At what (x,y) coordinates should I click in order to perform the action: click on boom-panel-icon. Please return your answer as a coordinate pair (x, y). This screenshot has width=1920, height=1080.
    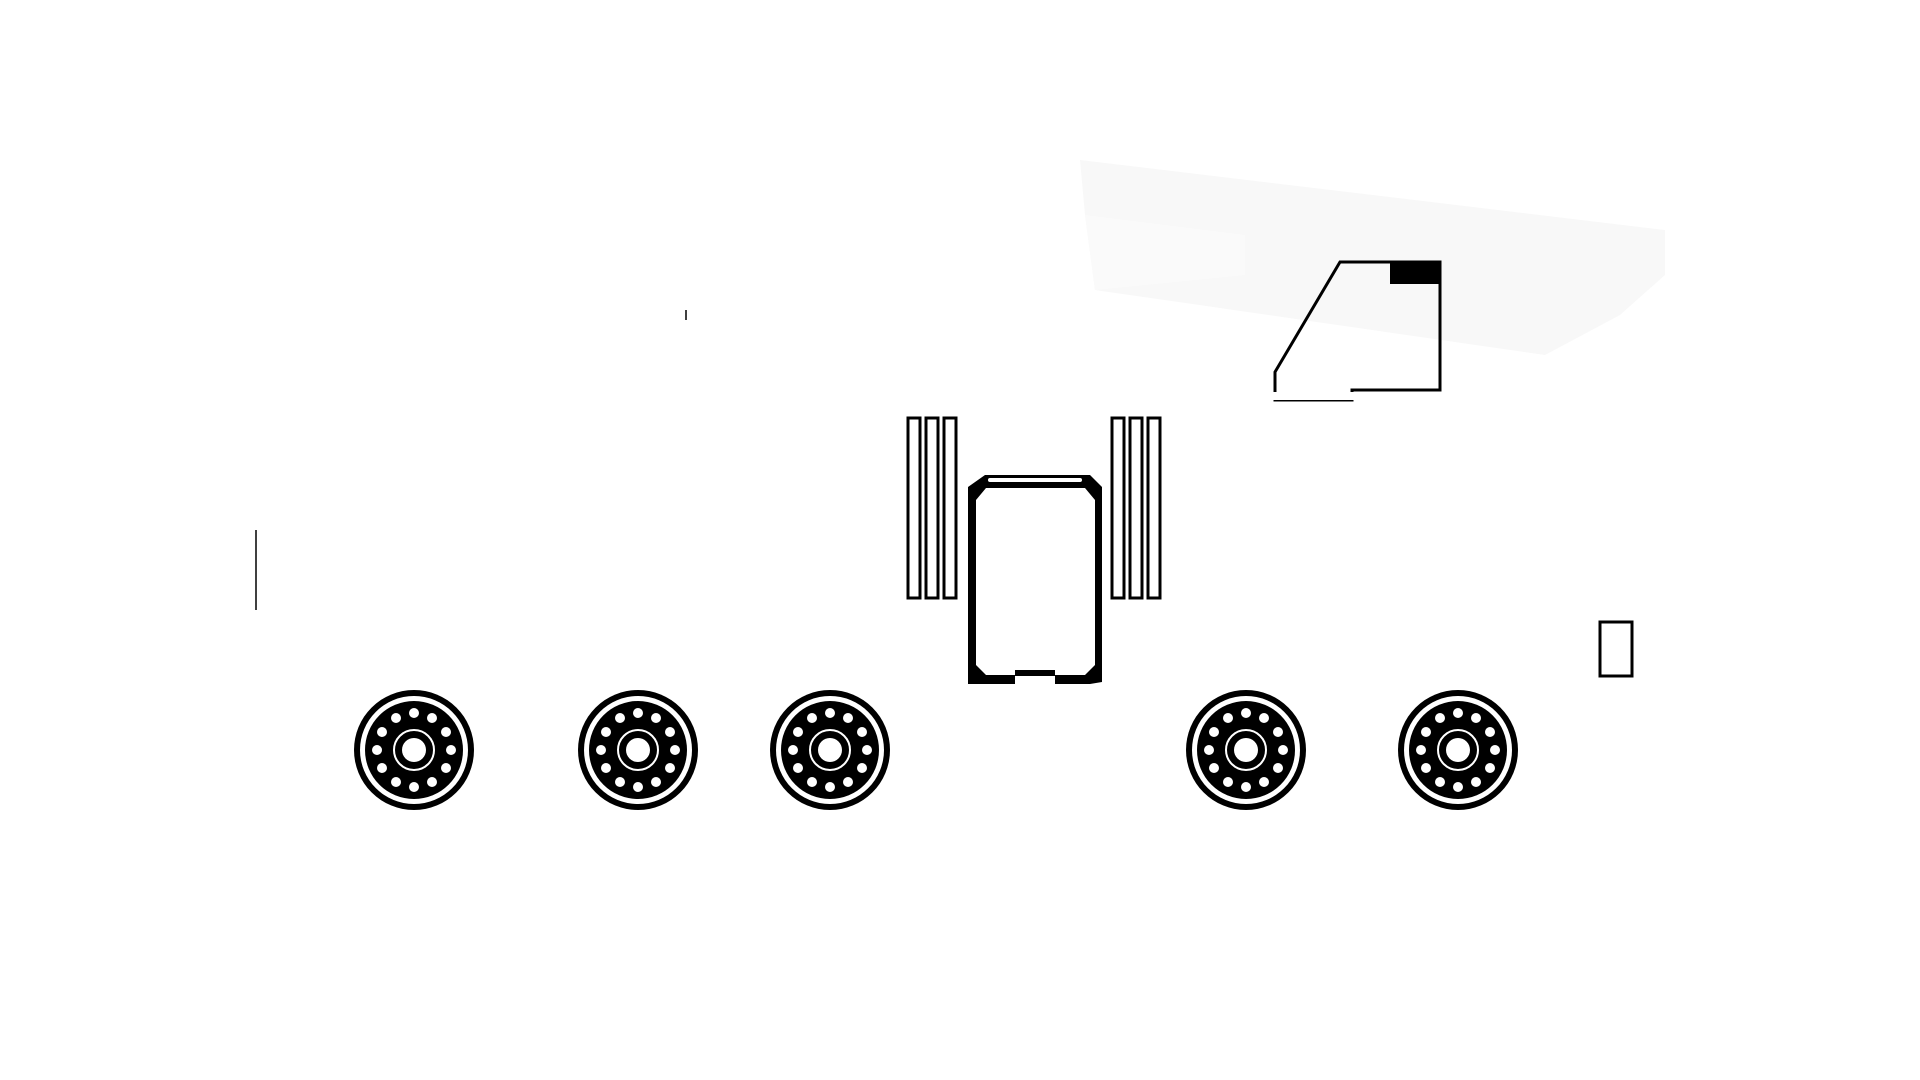
    Looking at the image, I should click on (1372, 257).